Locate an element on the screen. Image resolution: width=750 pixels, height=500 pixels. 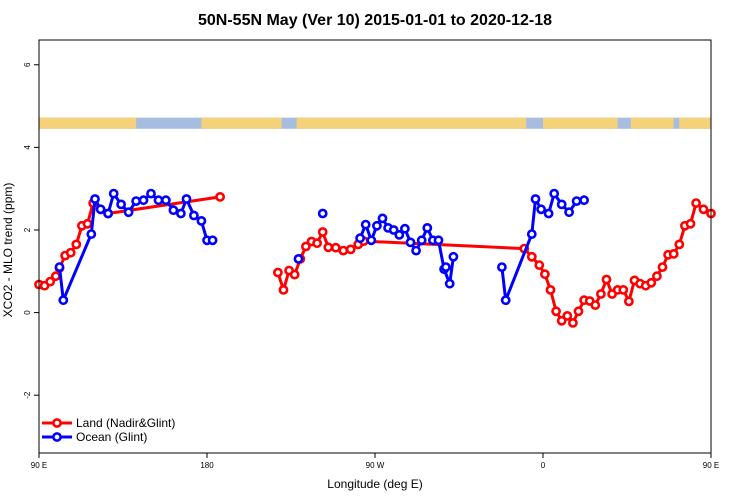
landmask-strip is located at coordinates (375, 123).